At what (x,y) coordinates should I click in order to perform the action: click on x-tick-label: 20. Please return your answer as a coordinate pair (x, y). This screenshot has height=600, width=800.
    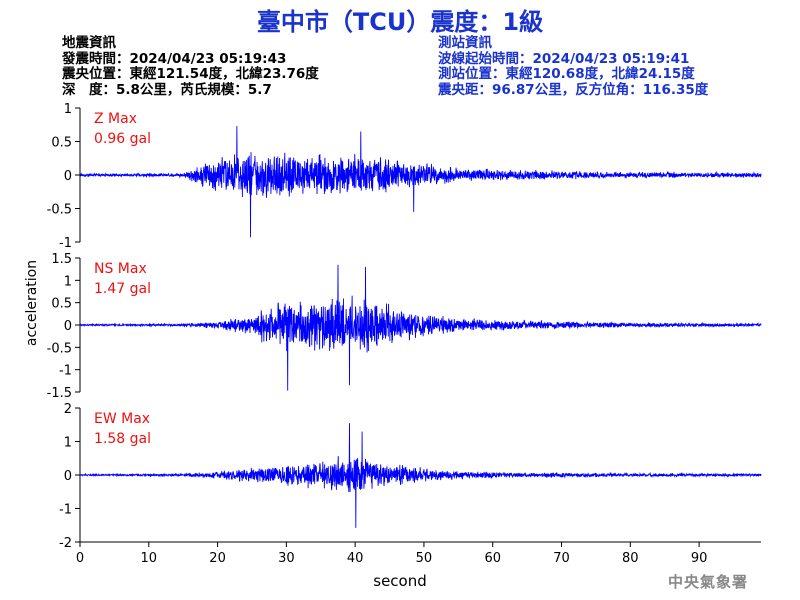
    Looking at the image, I should click on (217, 558).